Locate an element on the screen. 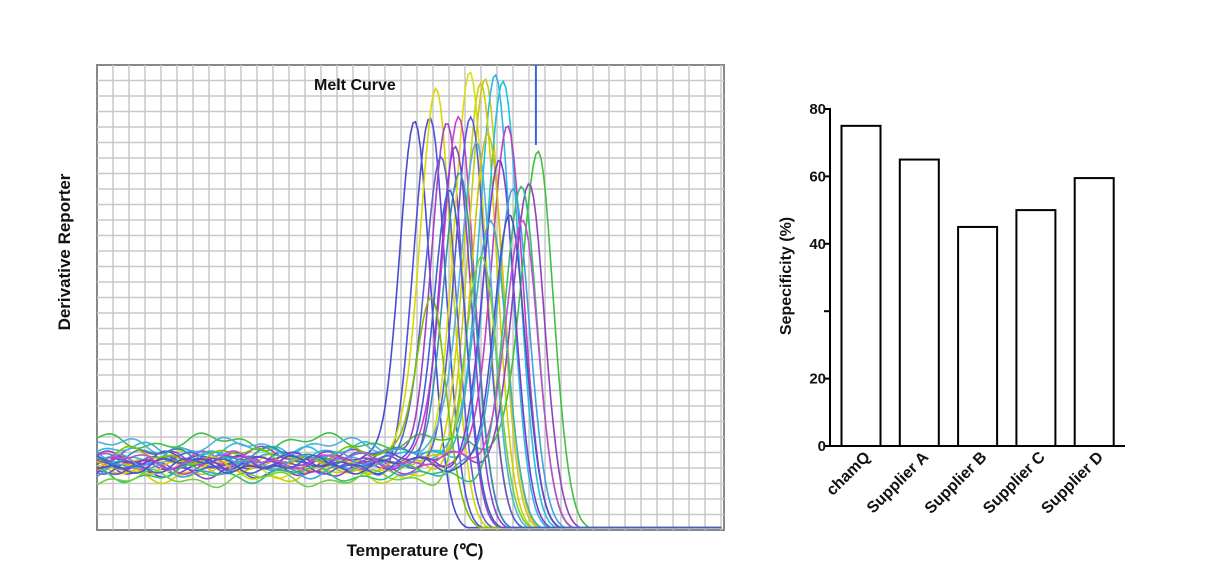 The height and width of the screenshot is (580, 1208). bar-marks is located at coordinates (977, 286).